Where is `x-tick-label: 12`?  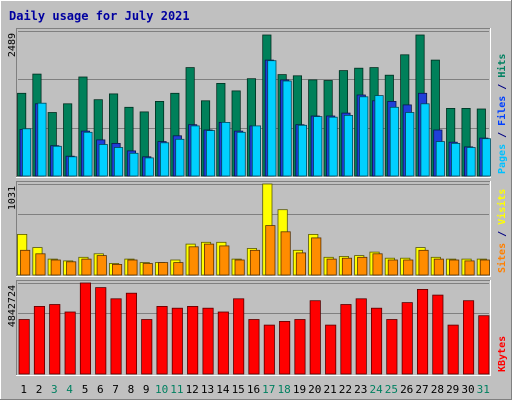
x-tick-label: 12 is located at coordinates (192, 389).